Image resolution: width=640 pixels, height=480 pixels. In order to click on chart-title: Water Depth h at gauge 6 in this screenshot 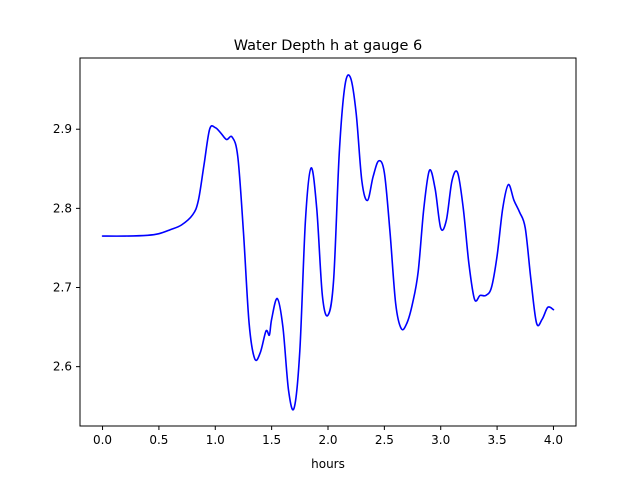, I will do `click(328, 46)`.